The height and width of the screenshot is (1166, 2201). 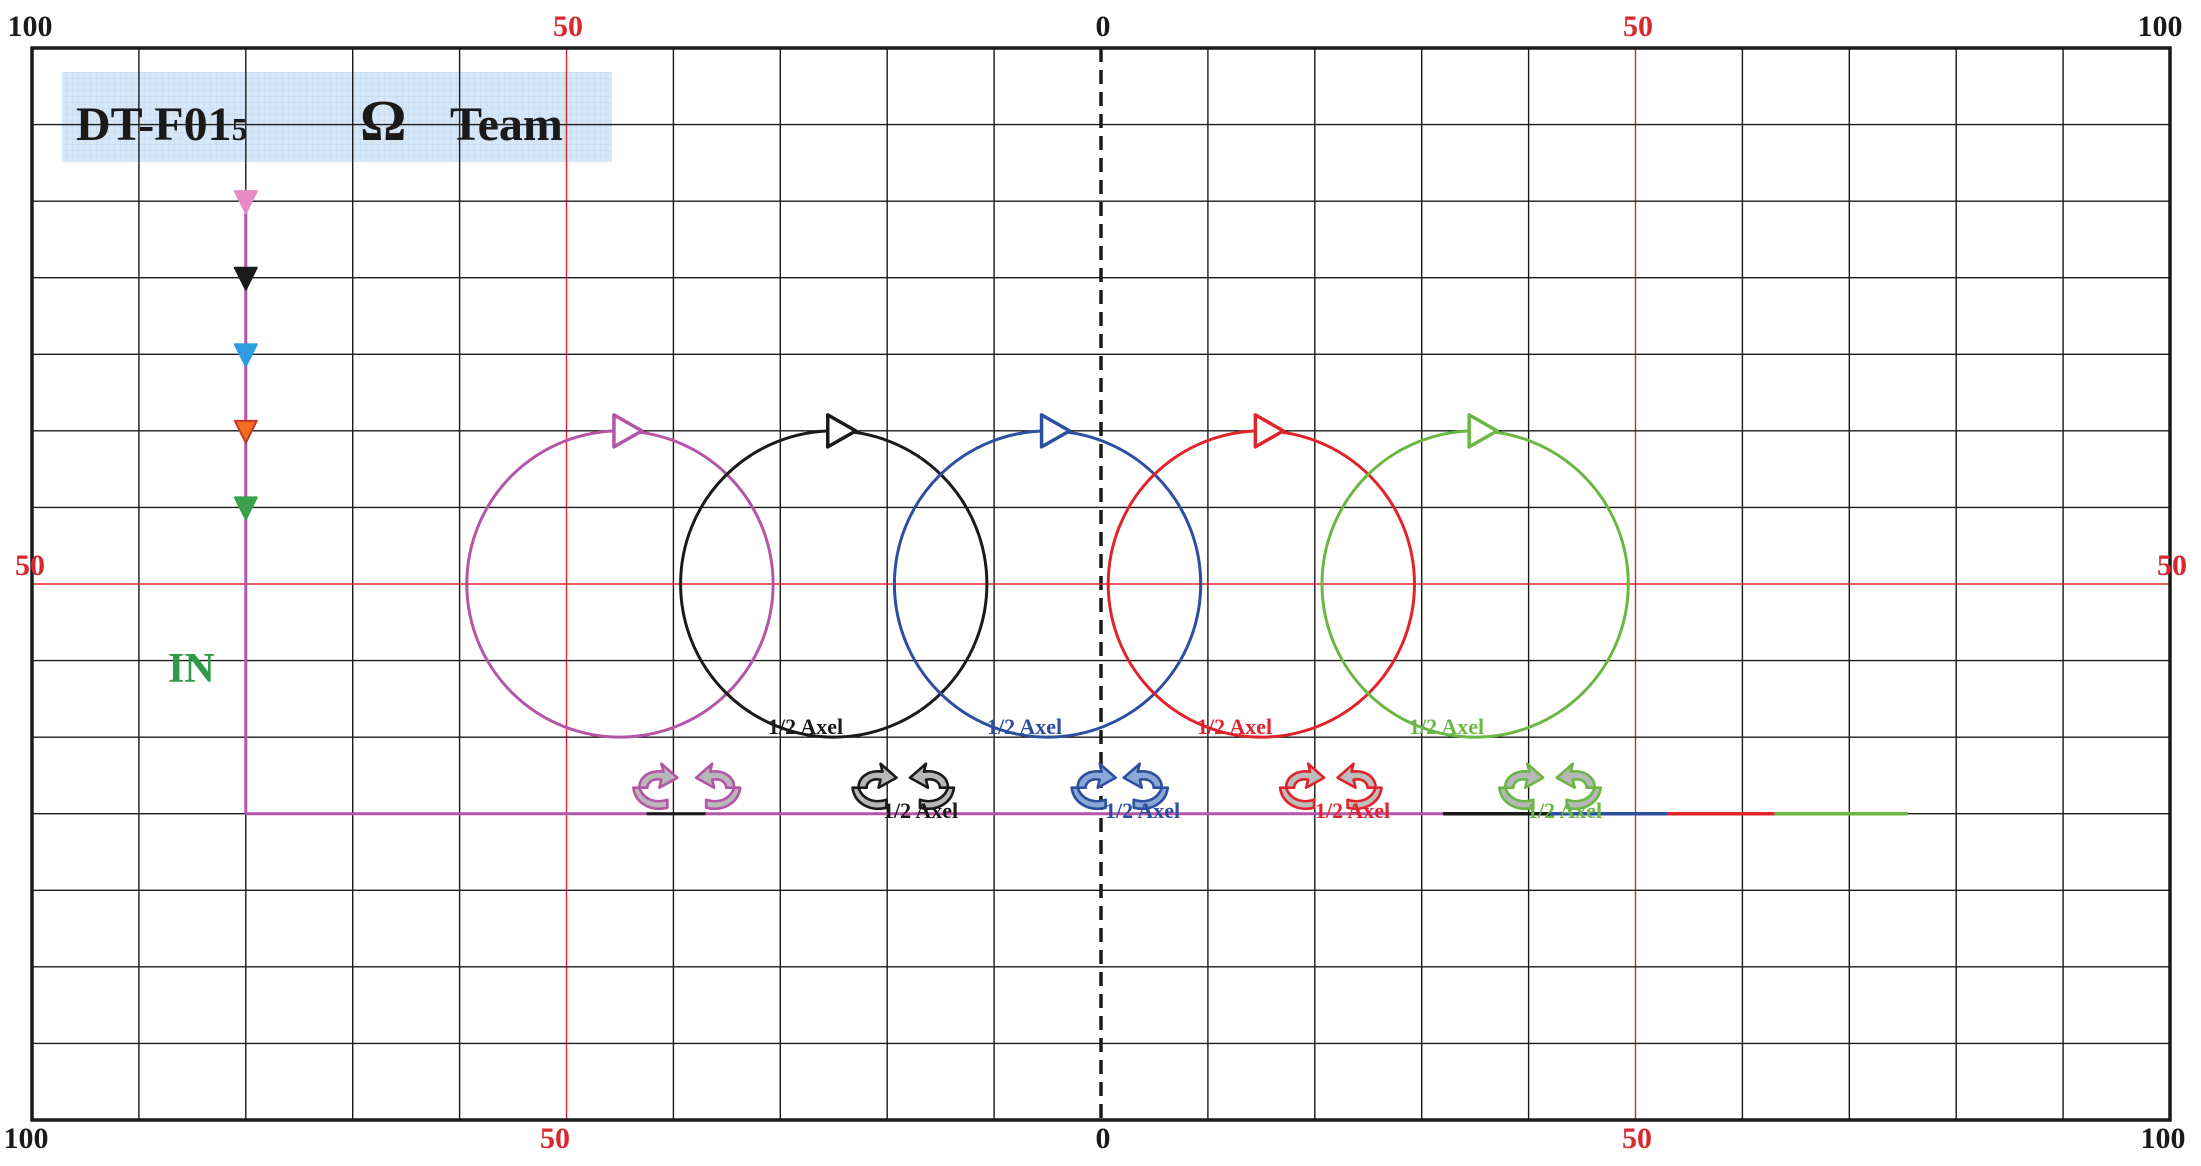 What do you see at coordinates (555, 1138) in the screenshot?
I see `bottom-label-left-50: 50` at bounding box center [555, 1138].